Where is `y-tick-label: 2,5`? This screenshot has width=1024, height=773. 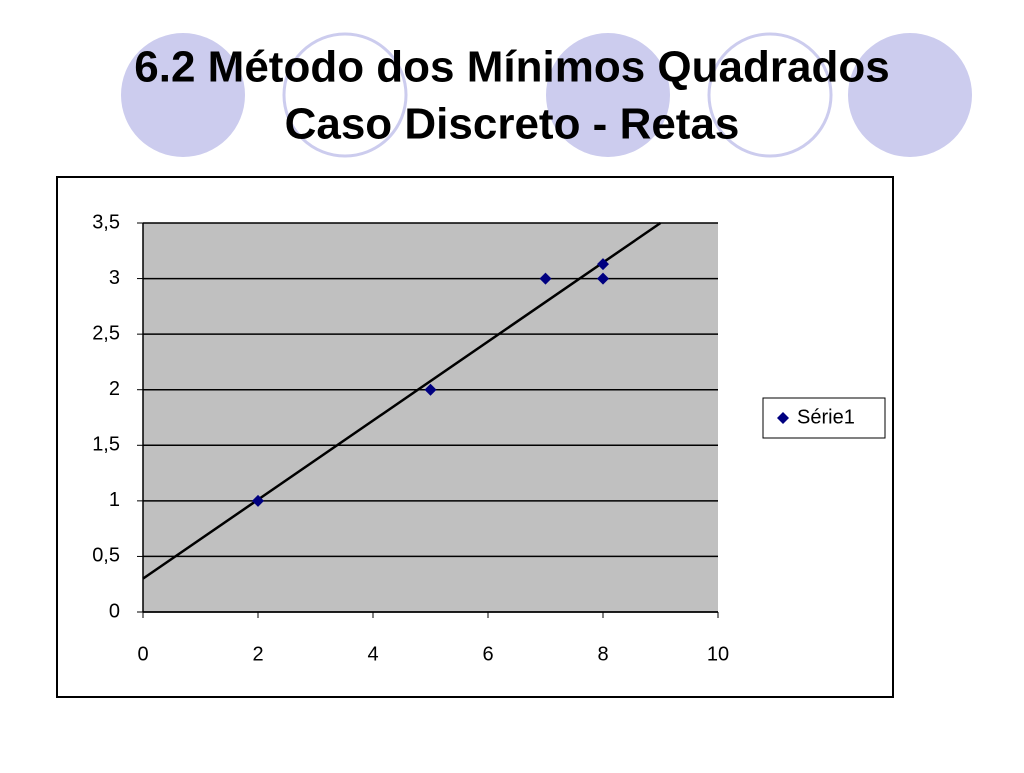
y-tick-label: 2,5 is located at coordinates (106, 333).